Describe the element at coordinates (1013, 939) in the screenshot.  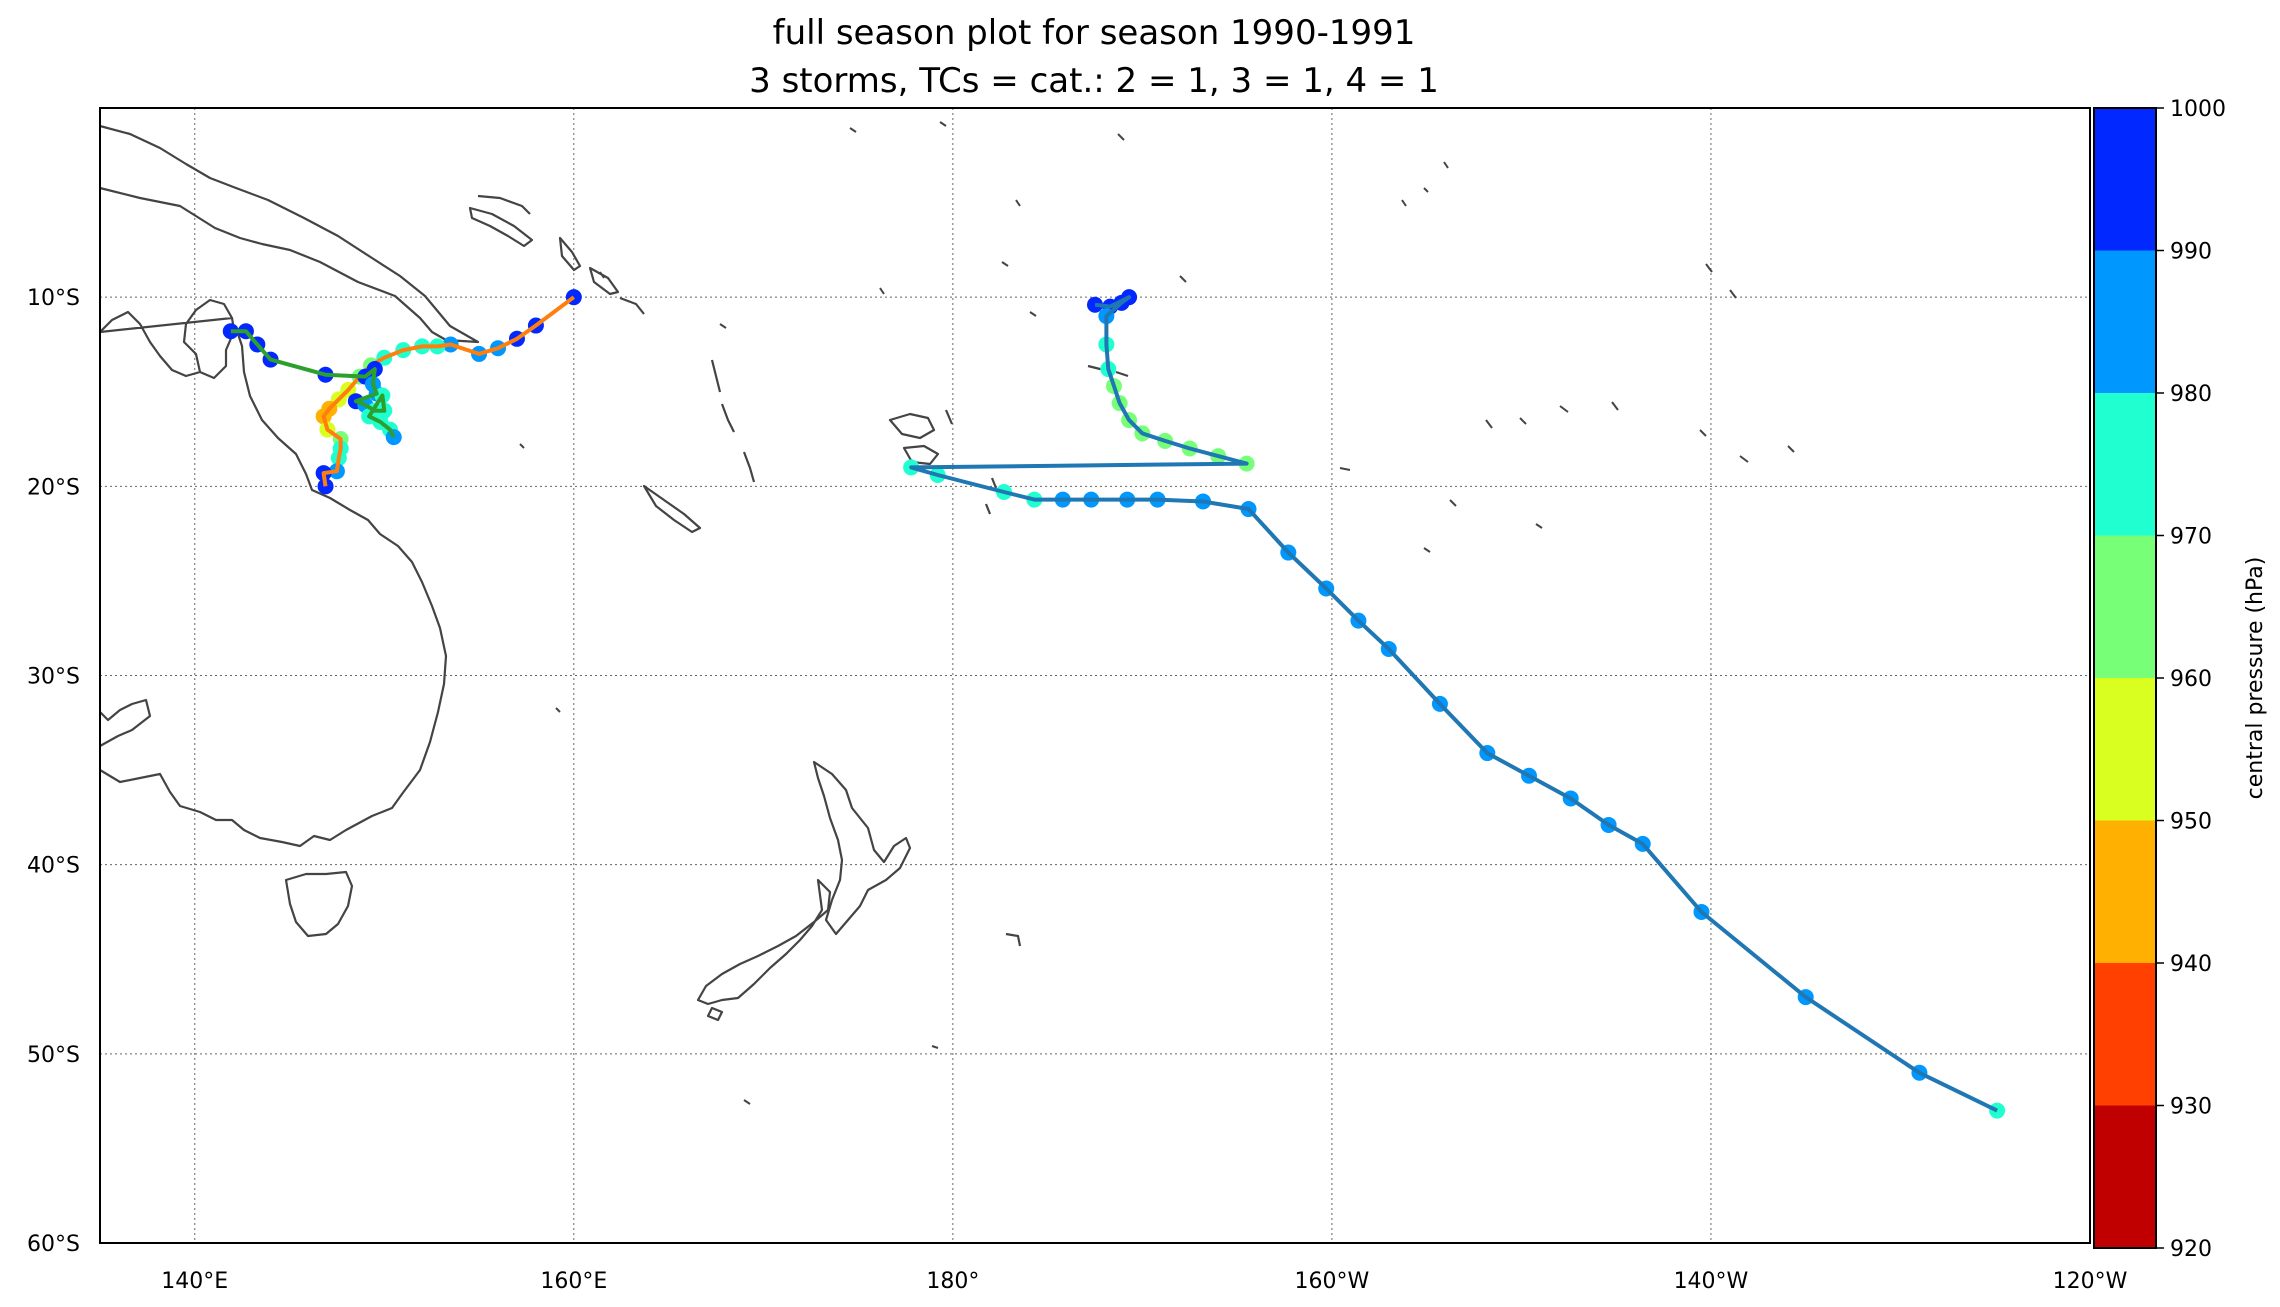
I see `coastline-chatham` at that location.